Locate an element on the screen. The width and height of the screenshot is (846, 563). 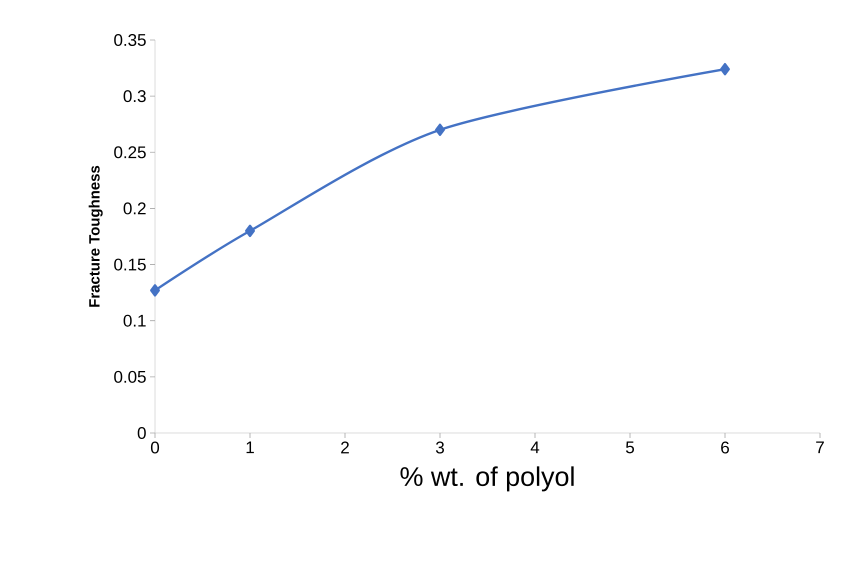
y-tick-label: 0.25 is located at coordinates (130, 152).